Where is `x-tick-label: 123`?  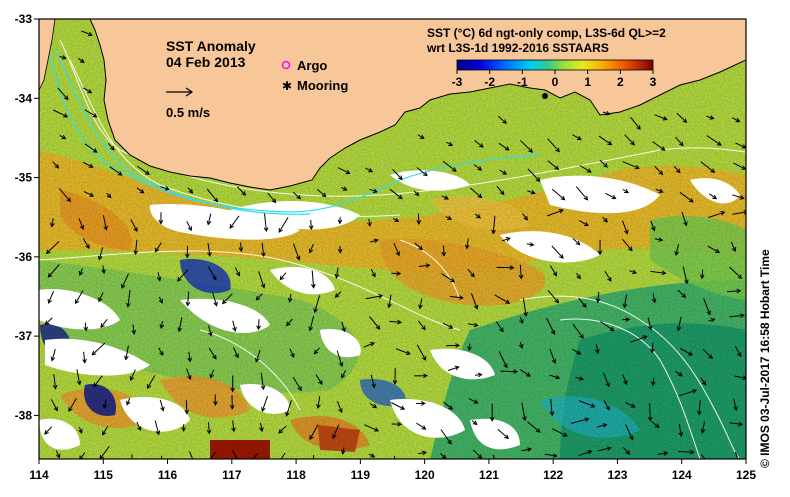 x-tick-label: 123 is located at coordinates (617, 475).